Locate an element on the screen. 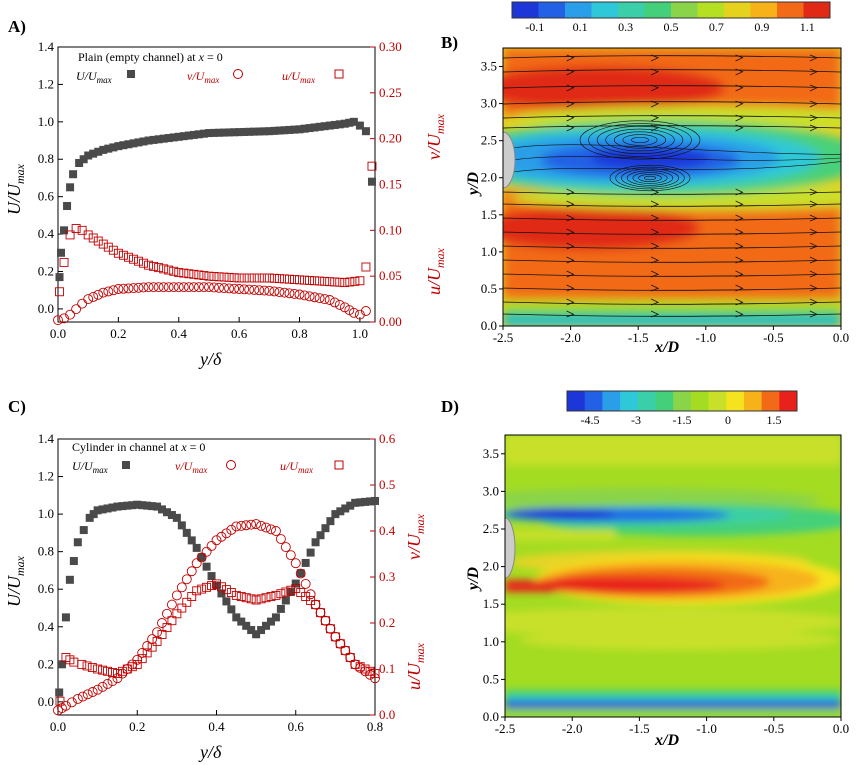  panel-b-streamlines is located at coordinates (672, 186).